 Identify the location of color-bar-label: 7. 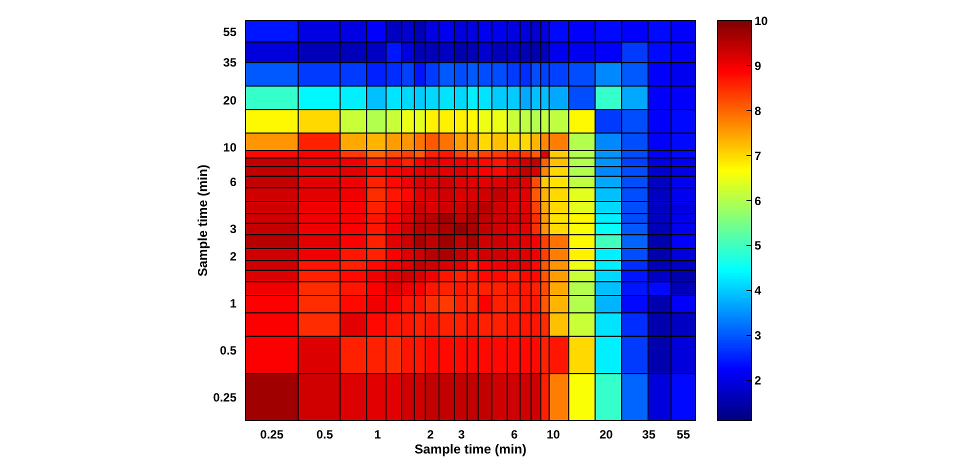
(758, 155).